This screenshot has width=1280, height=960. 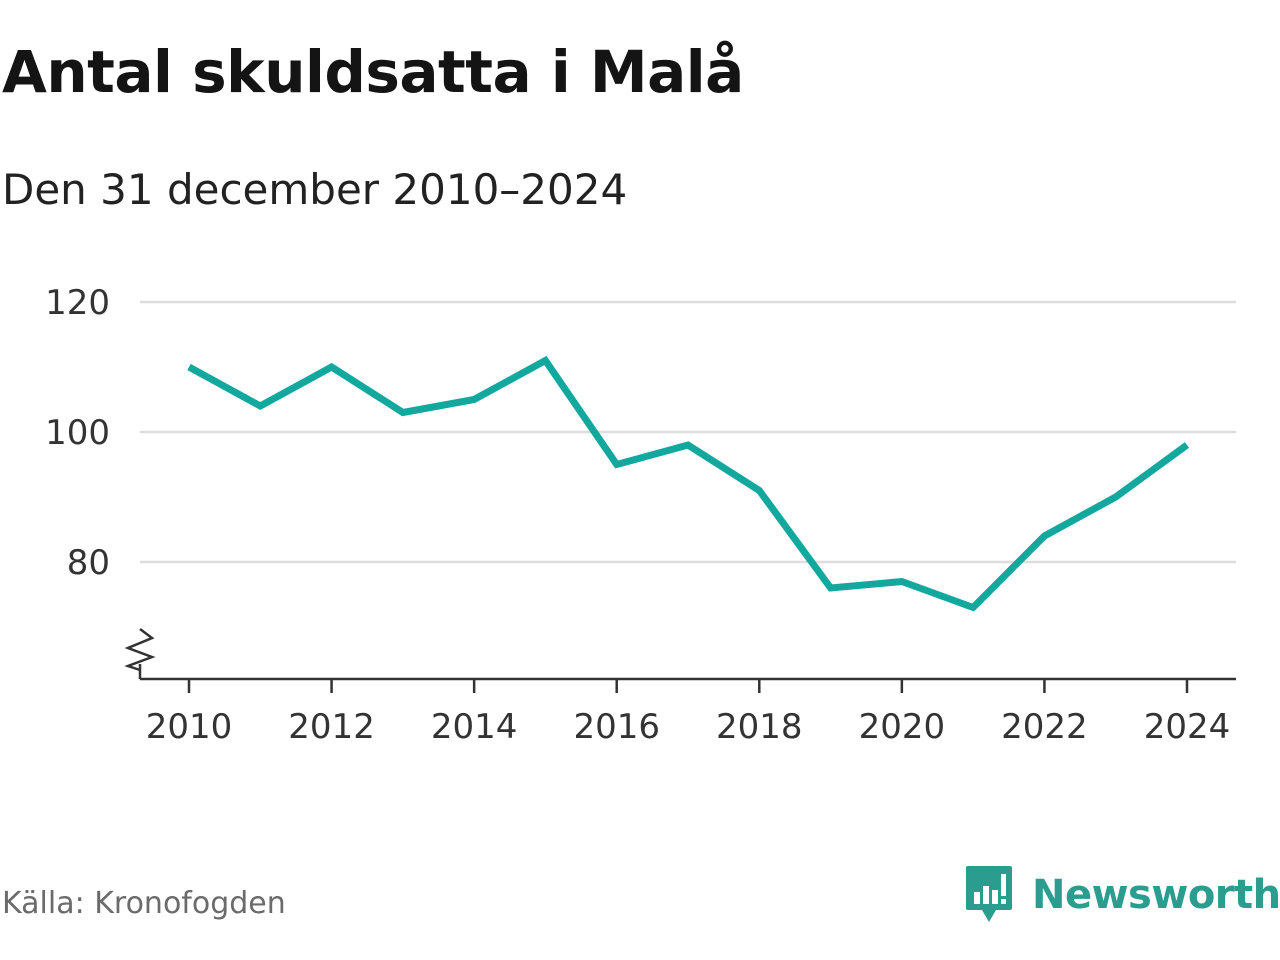 I want to click on y-tick-label-100: 100, so click(x=77, y=433).